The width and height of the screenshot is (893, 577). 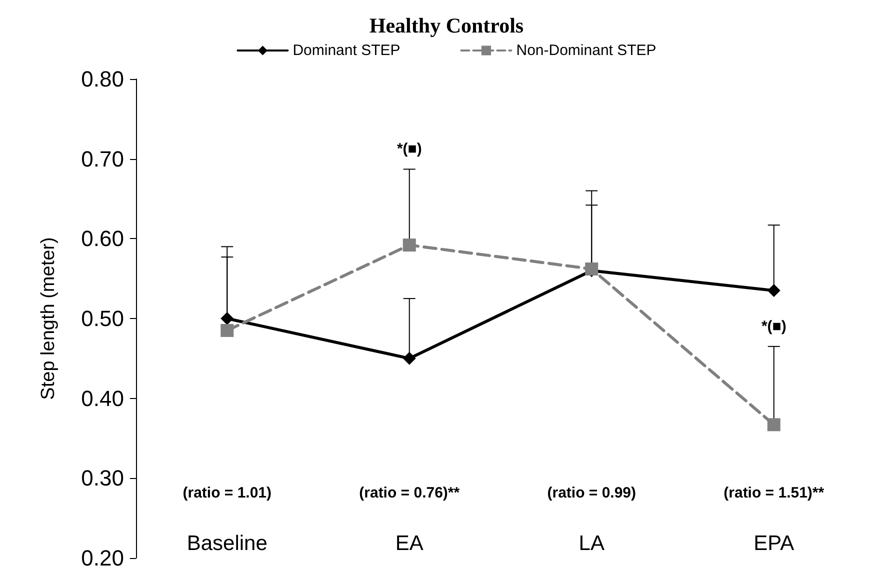 I want to click on x-tick-label: Baseline, so click(x=227, y=543).